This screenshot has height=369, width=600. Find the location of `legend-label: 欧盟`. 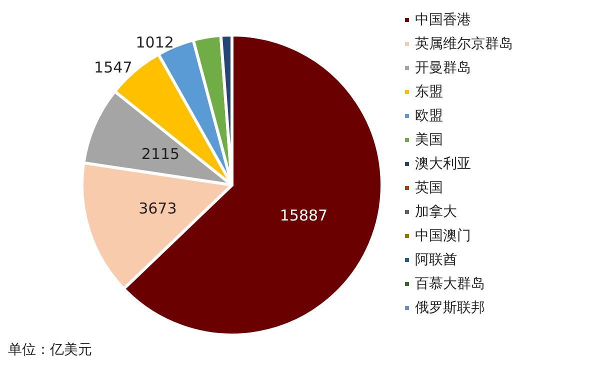

legend-label: 欧盟 is located at coordinates (429, 116).